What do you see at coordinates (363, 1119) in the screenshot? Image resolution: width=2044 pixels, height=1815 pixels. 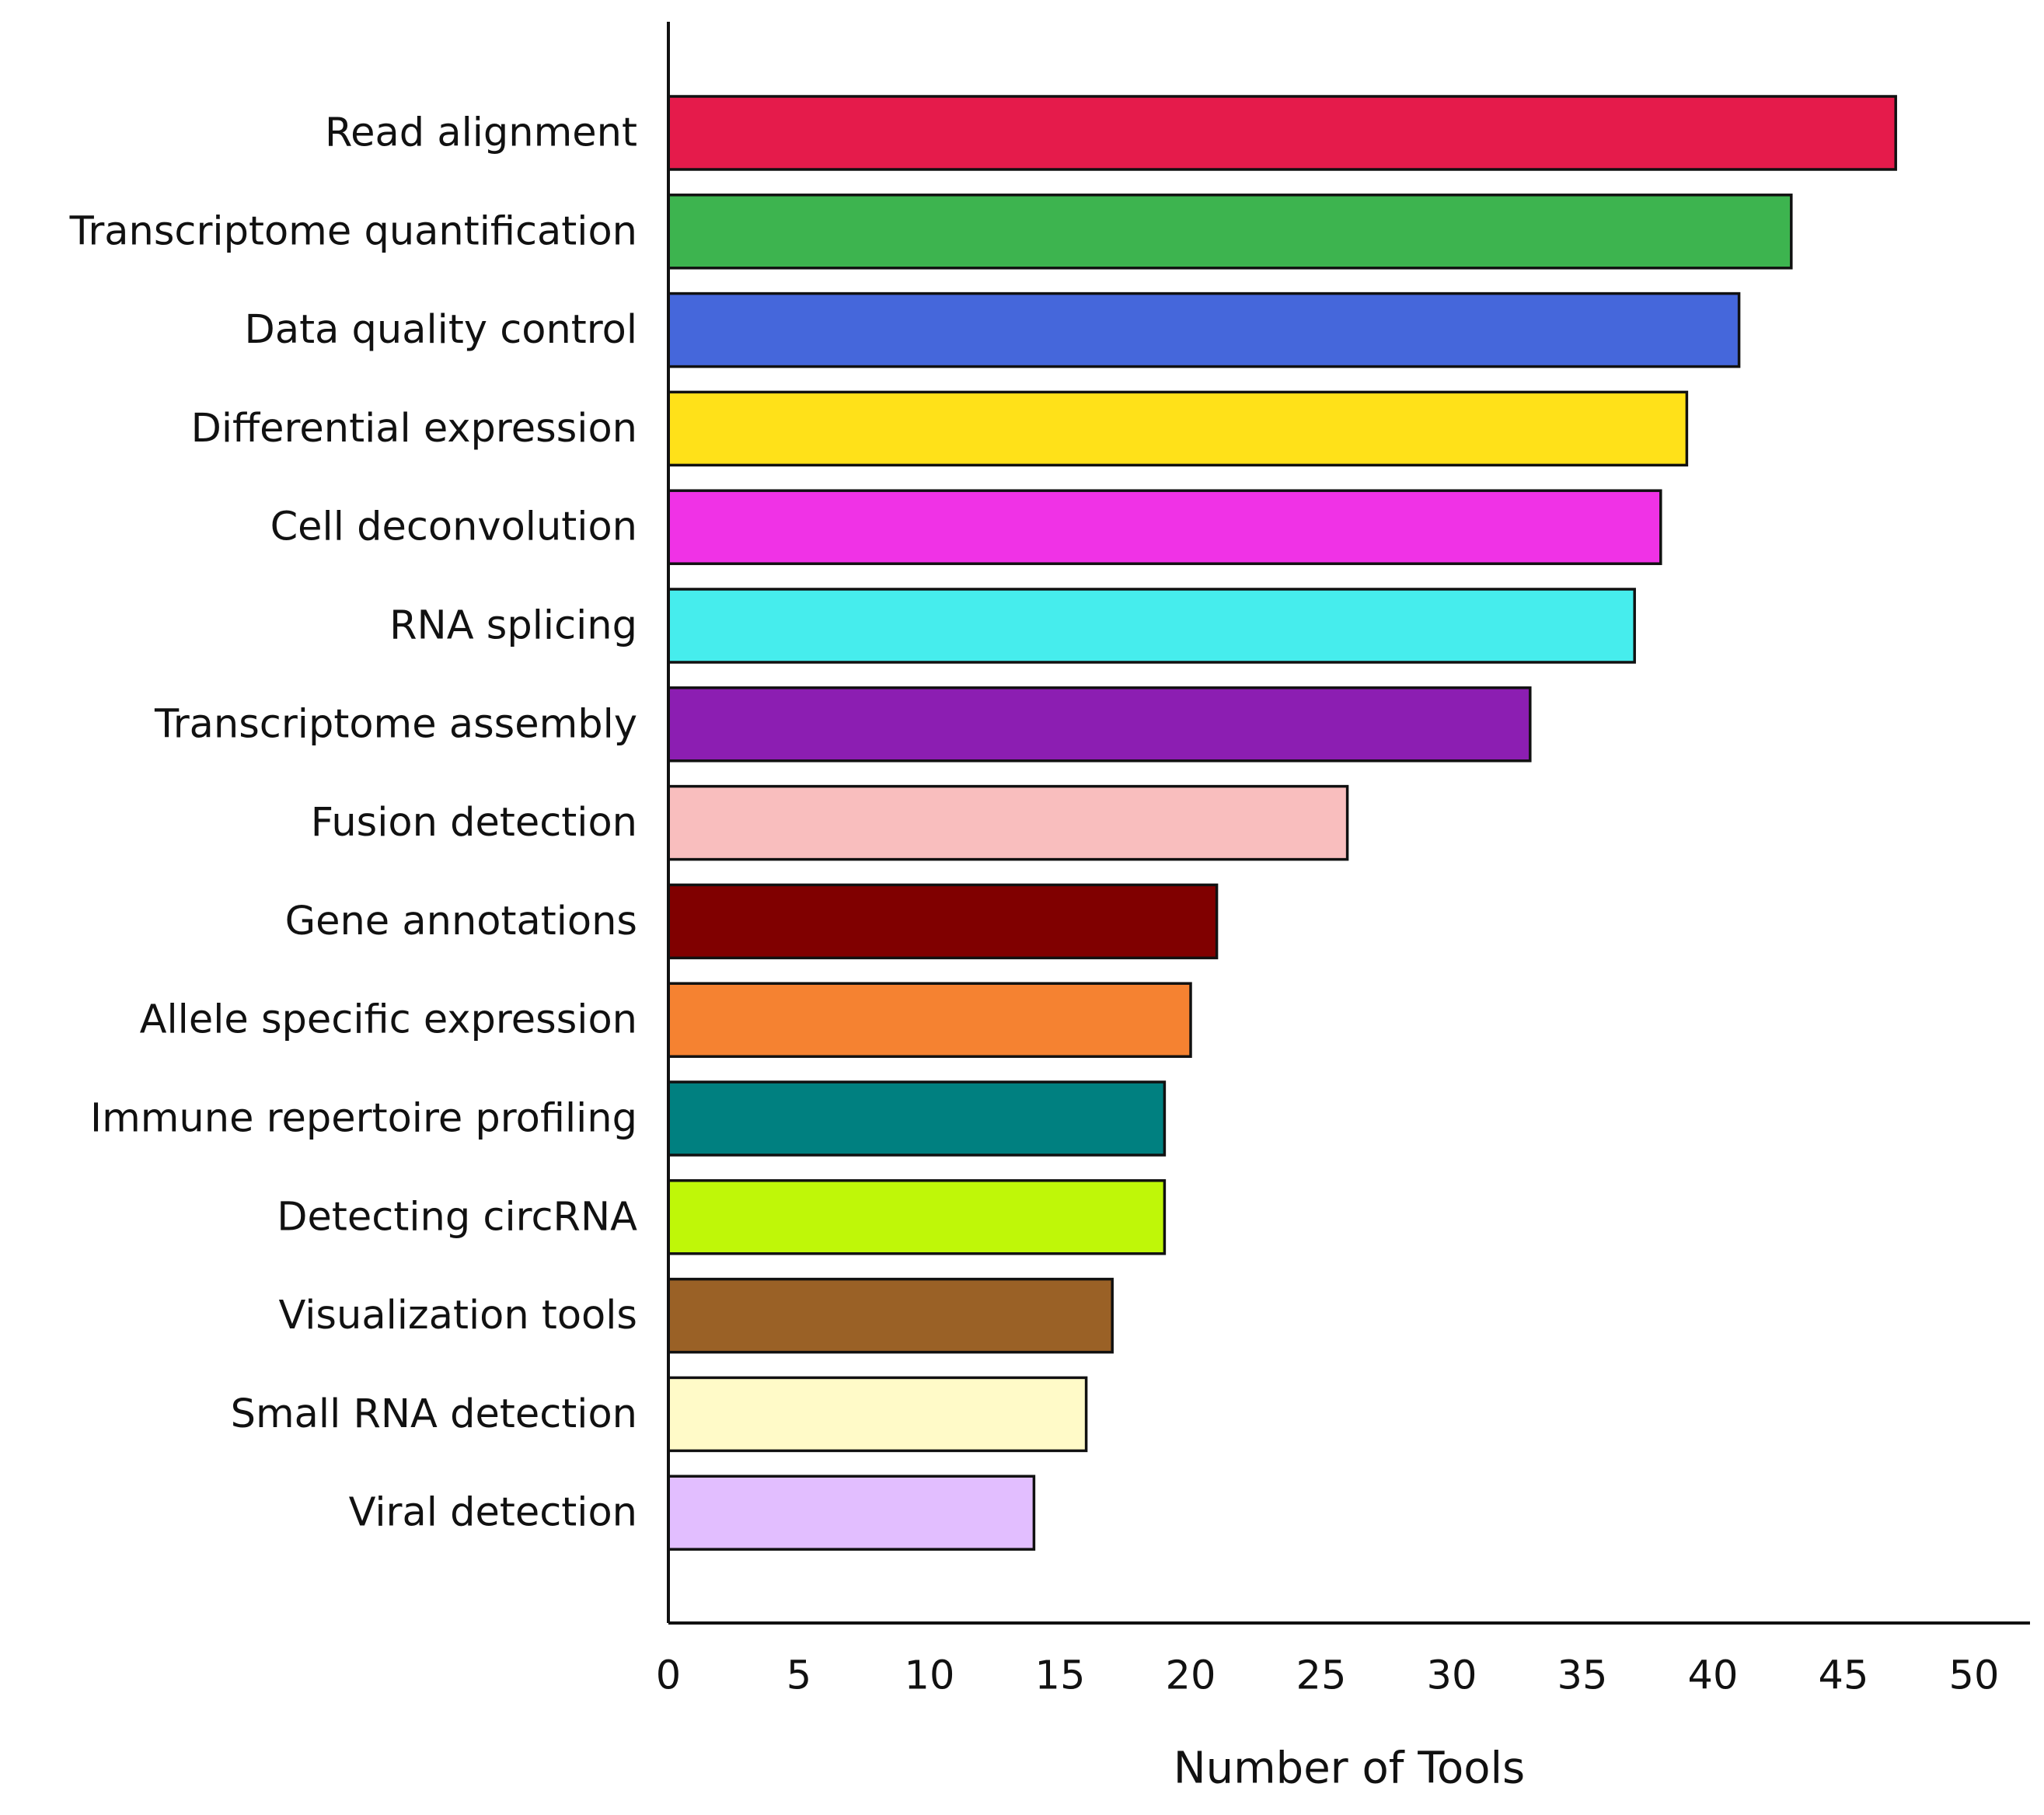 I see `category-label: Immune repertoire profiling` at bounding box center [363, 1119].